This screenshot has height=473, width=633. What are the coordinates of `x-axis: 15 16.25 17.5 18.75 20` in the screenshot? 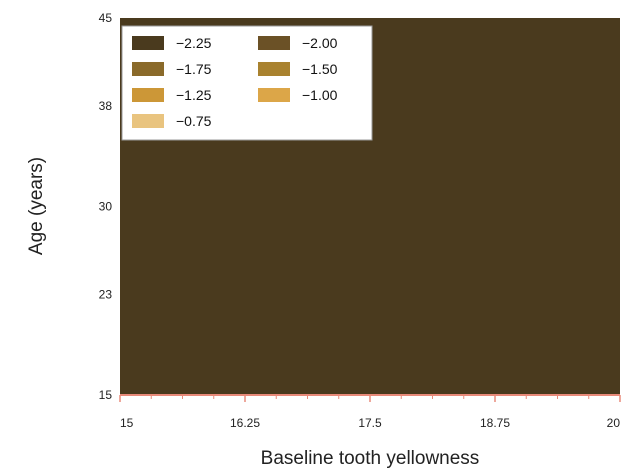 It's located at (370, 412).